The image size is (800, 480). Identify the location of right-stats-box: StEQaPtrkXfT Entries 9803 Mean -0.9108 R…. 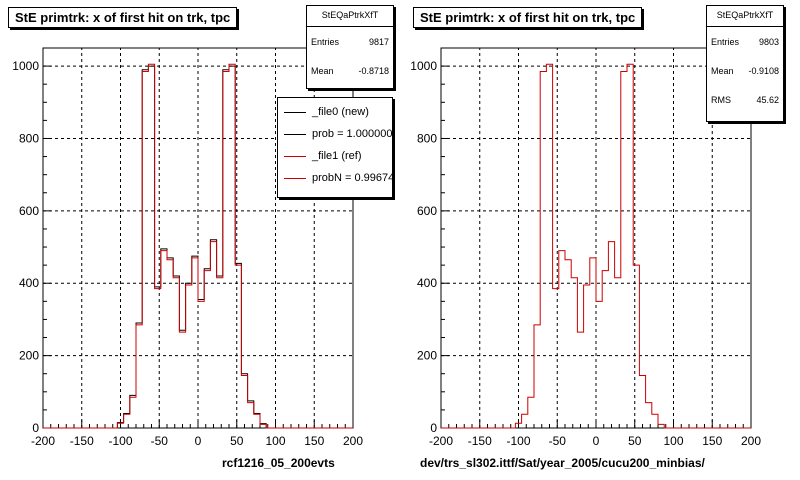
(745, 63).